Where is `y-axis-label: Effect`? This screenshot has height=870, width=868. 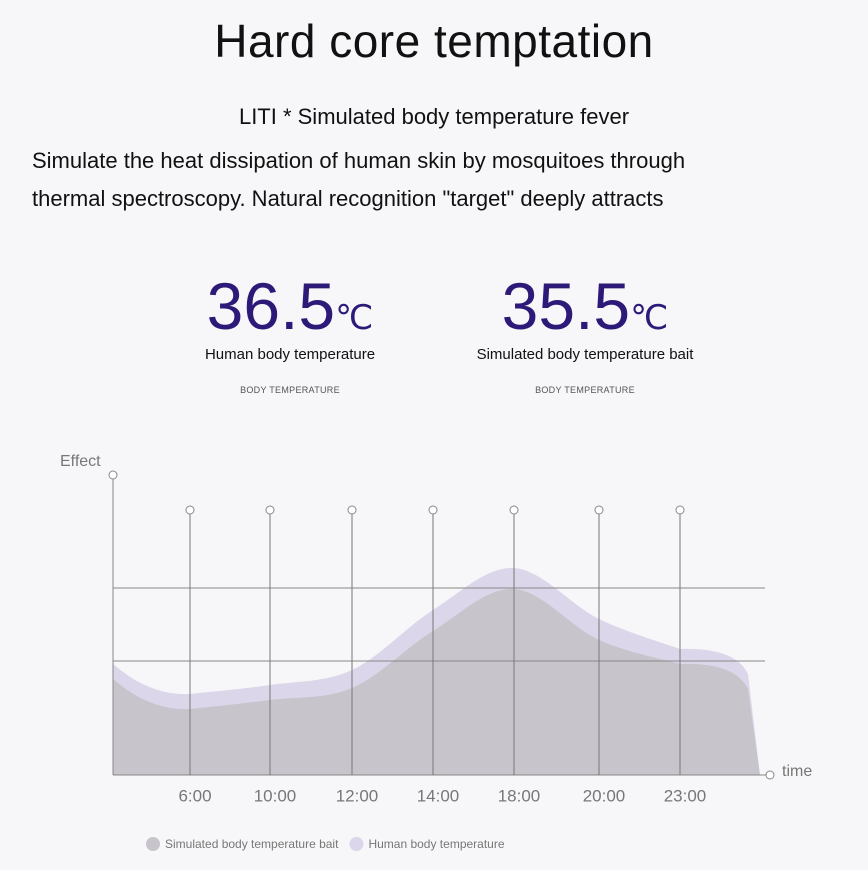 y-axis-label: Effect is located at coordinates (80, 461).